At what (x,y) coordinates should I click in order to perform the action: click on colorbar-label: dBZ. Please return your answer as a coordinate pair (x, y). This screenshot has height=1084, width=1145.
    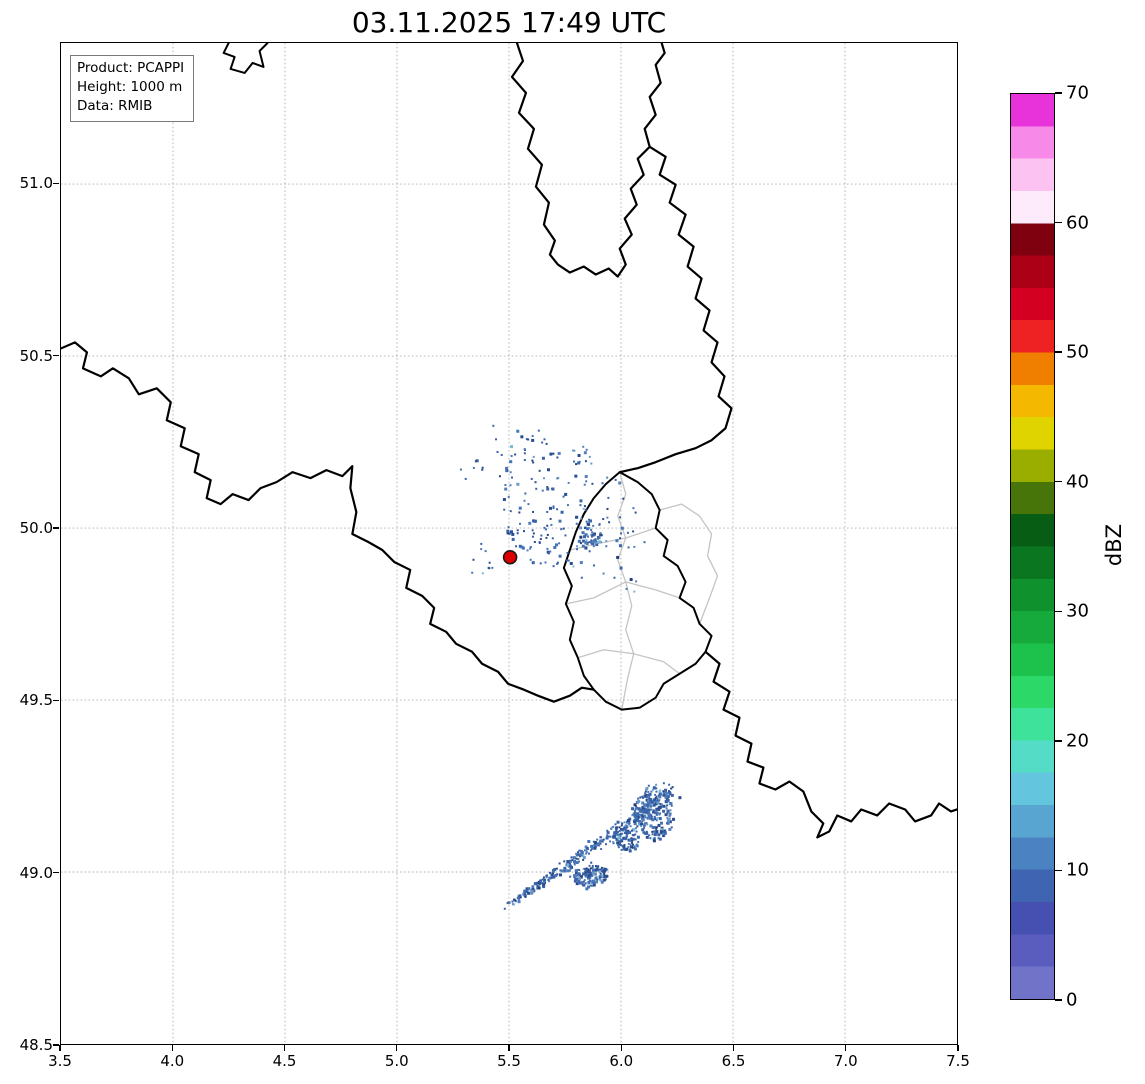
    Looking at the image, I should click on (1114, 545).